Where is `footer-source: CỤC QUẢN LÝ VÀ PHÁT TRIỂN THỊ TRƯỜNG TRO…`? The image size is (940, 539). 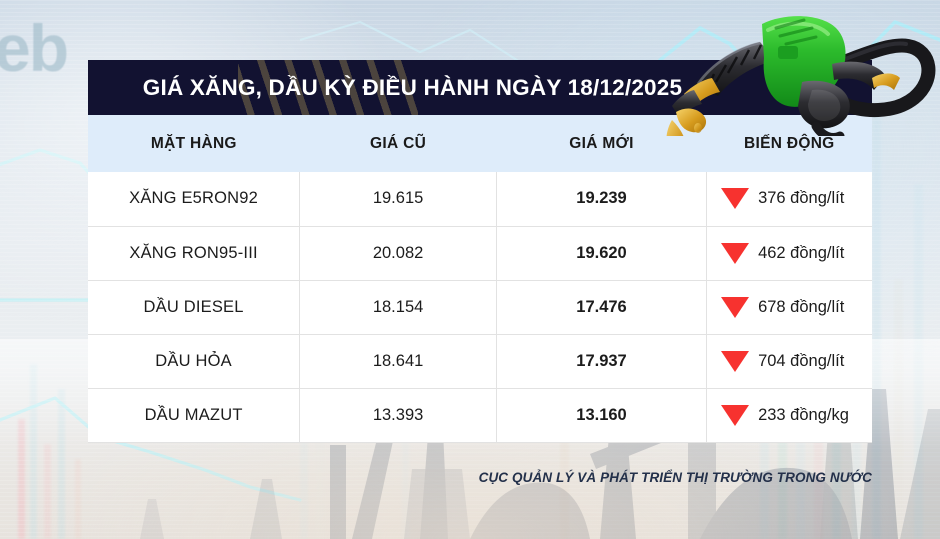 footer-source: CỤC QUẢN LÝ VÀ PHÁT TRIỂN THỊ TRƯỜNG TRO… is located at coordinates (675, 477).